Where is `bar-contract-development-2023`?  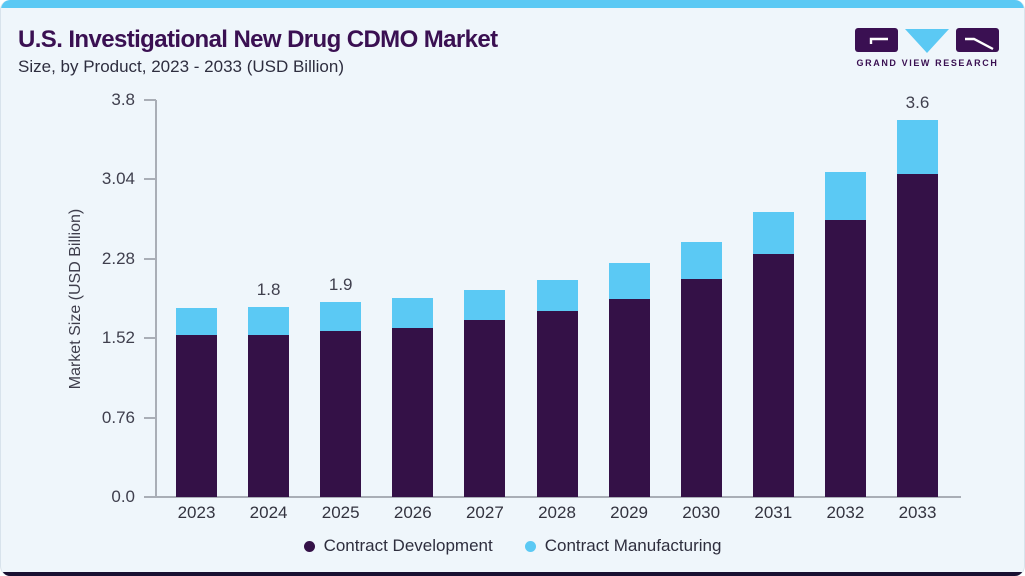 bar-contract-development-2023 is located at coordinates (196, 416).